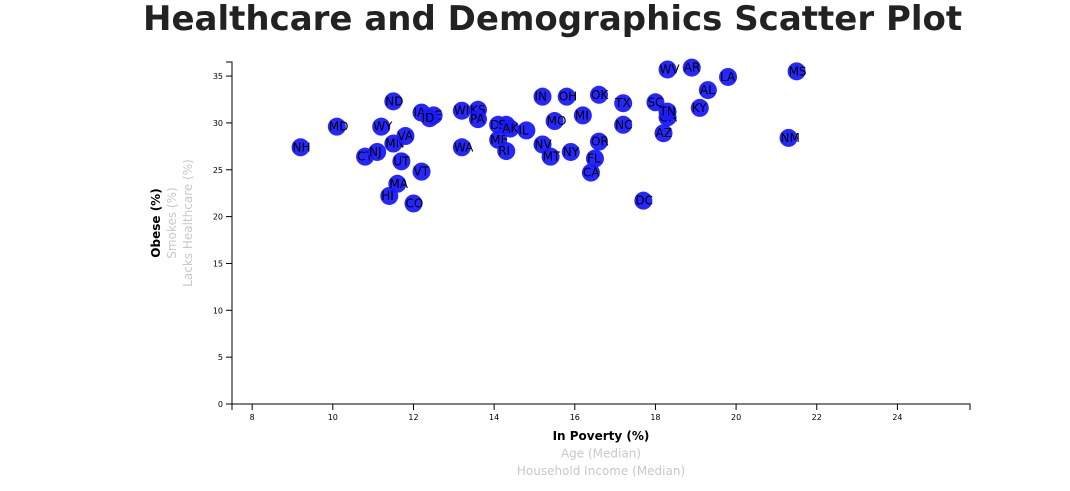 The image size is (1070, 491). I want to click on data-point: FL, so click(594, 158).